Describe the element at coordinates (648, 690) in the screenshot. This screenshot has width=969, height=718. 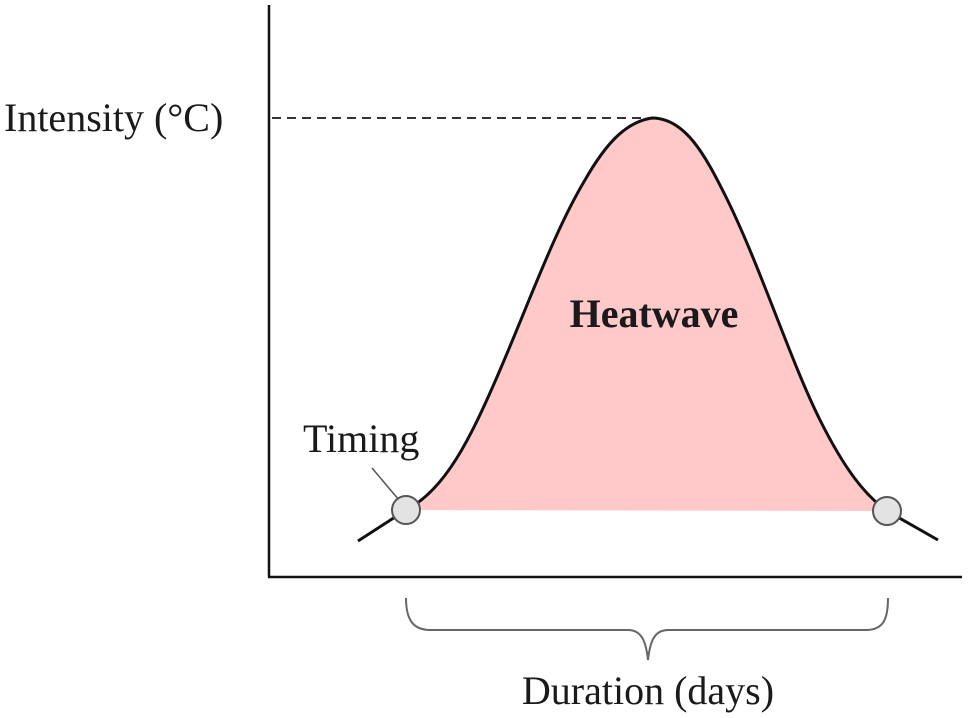
I see `duration-label: Duration (days)` at that location.